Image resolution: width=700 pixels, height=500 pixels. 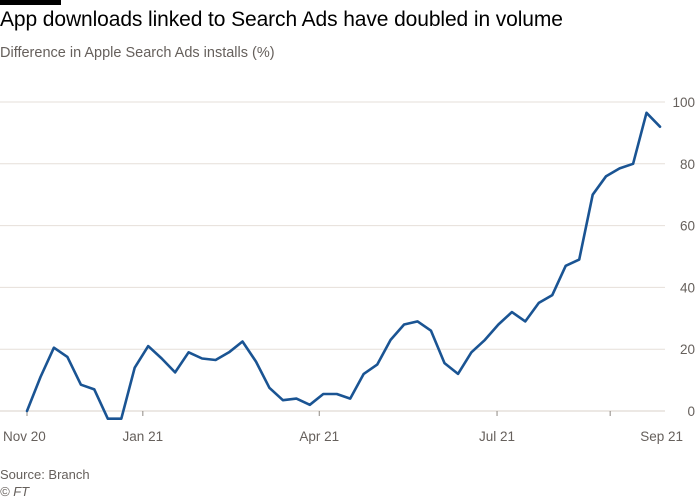 What do you see at coordinates (687, 287) in the screenshot?
I see `y-tick-label: 40` at bounding box center [687, 287].